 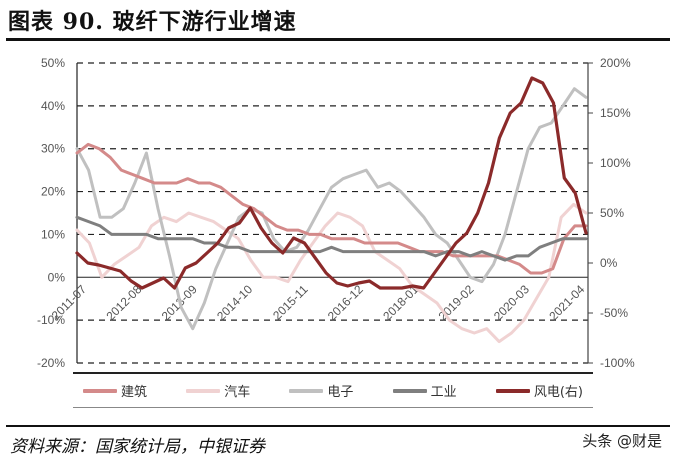 What do you see at coordinates (614, 313) in the screenshot?
I see `svg-text: -50%` at bounding box center [614, 313].